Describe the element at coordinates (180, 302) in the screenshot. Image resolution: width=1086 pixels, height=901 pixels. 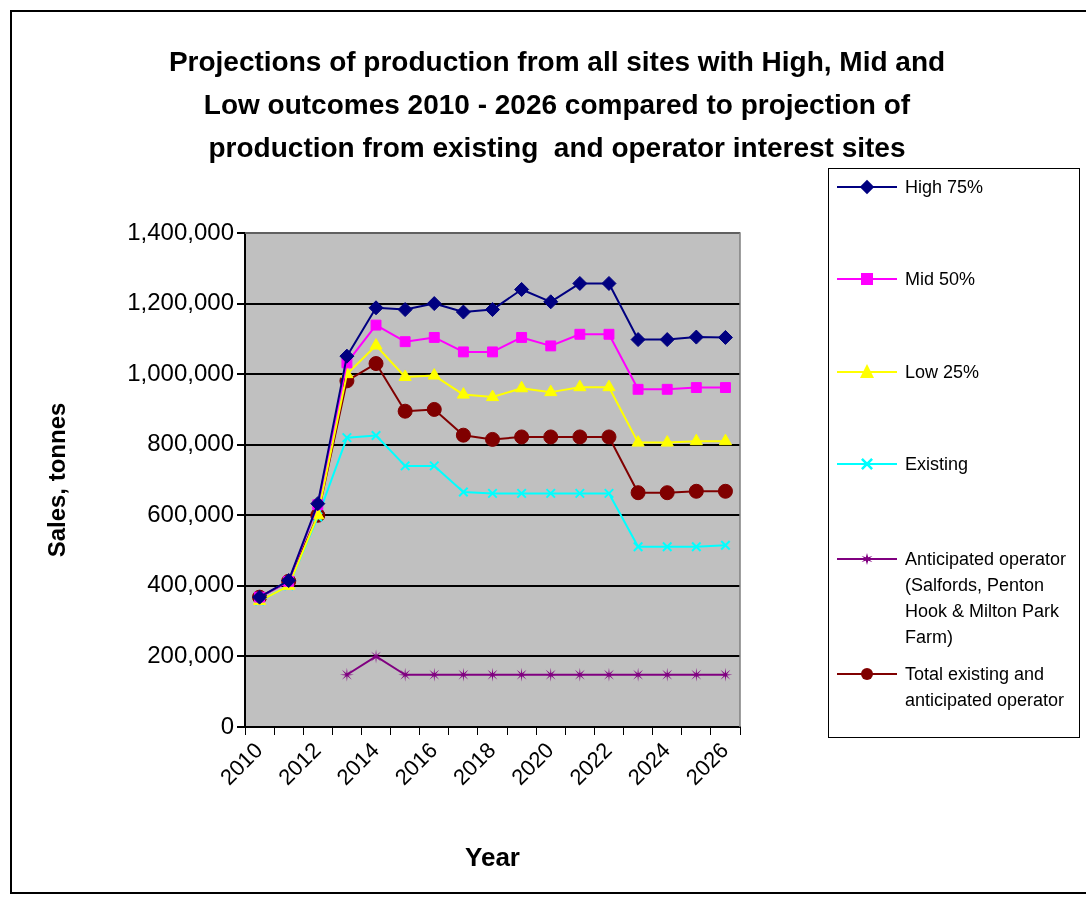
I see `y-tick-label: 1,200,000` at that location.